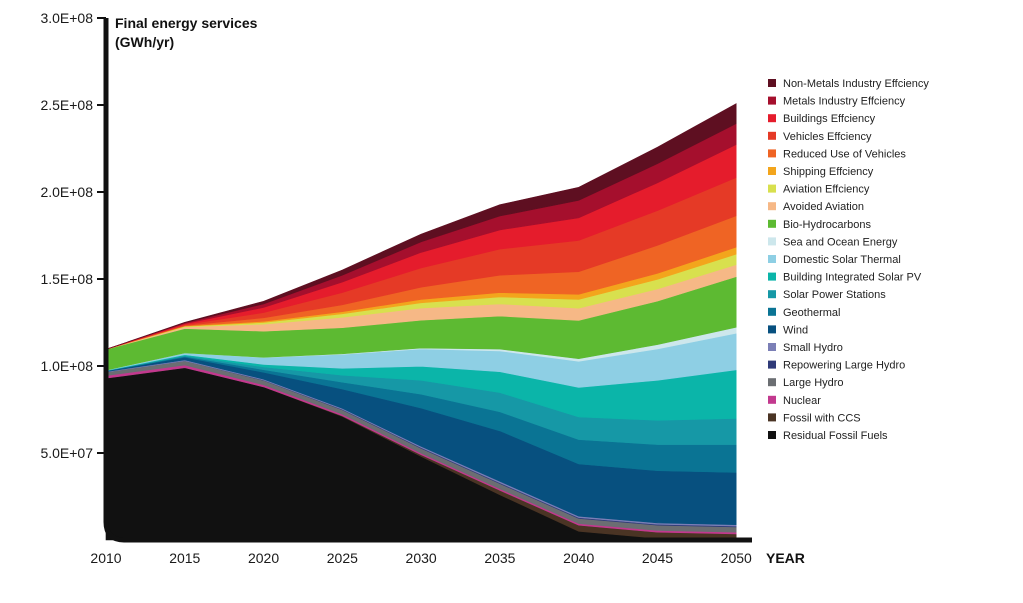  I want to click on legend-item-residual-fossil-fuels: Residual Fossil Fuels, so click(828, 436).